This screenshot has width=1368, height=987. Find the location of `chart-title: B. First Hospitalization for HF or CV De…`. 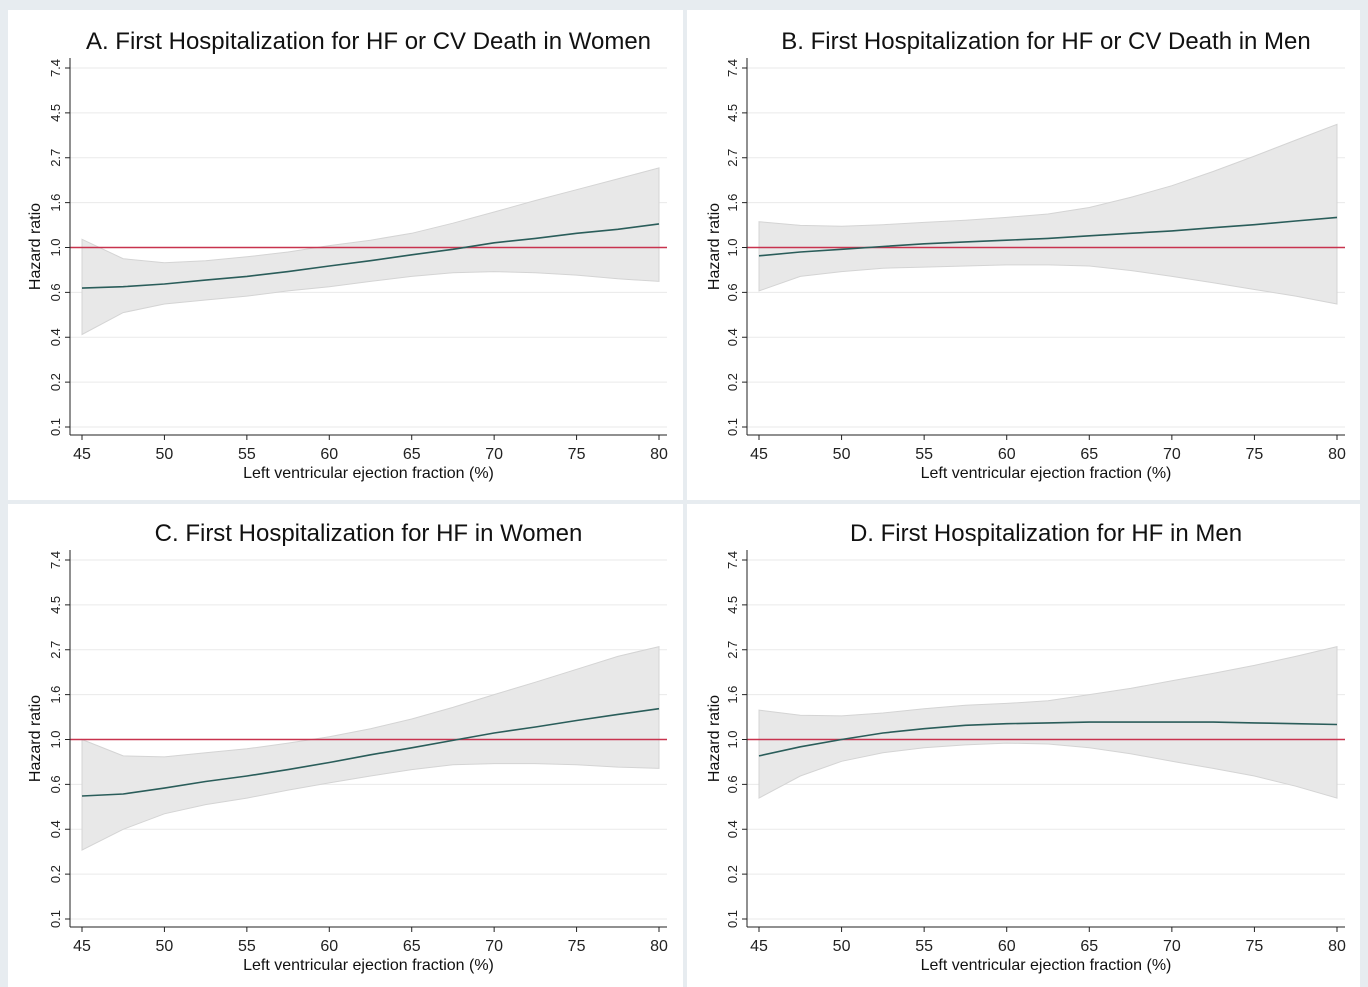

chart-title: B. First Hospitalization for HF or CV De… is located at coordinates (1046, 41).